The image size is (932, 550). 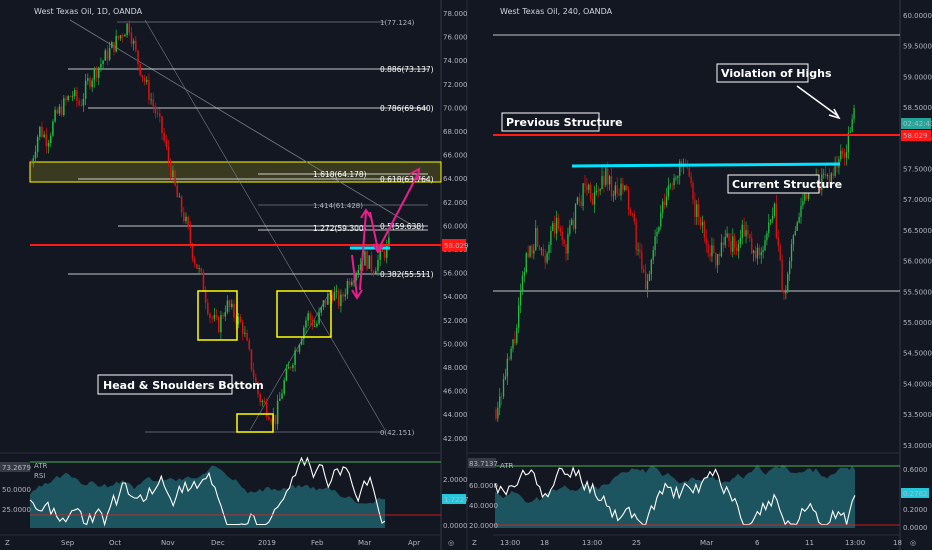 I want to click on previous-structure-line, so click(x=706, y=165).